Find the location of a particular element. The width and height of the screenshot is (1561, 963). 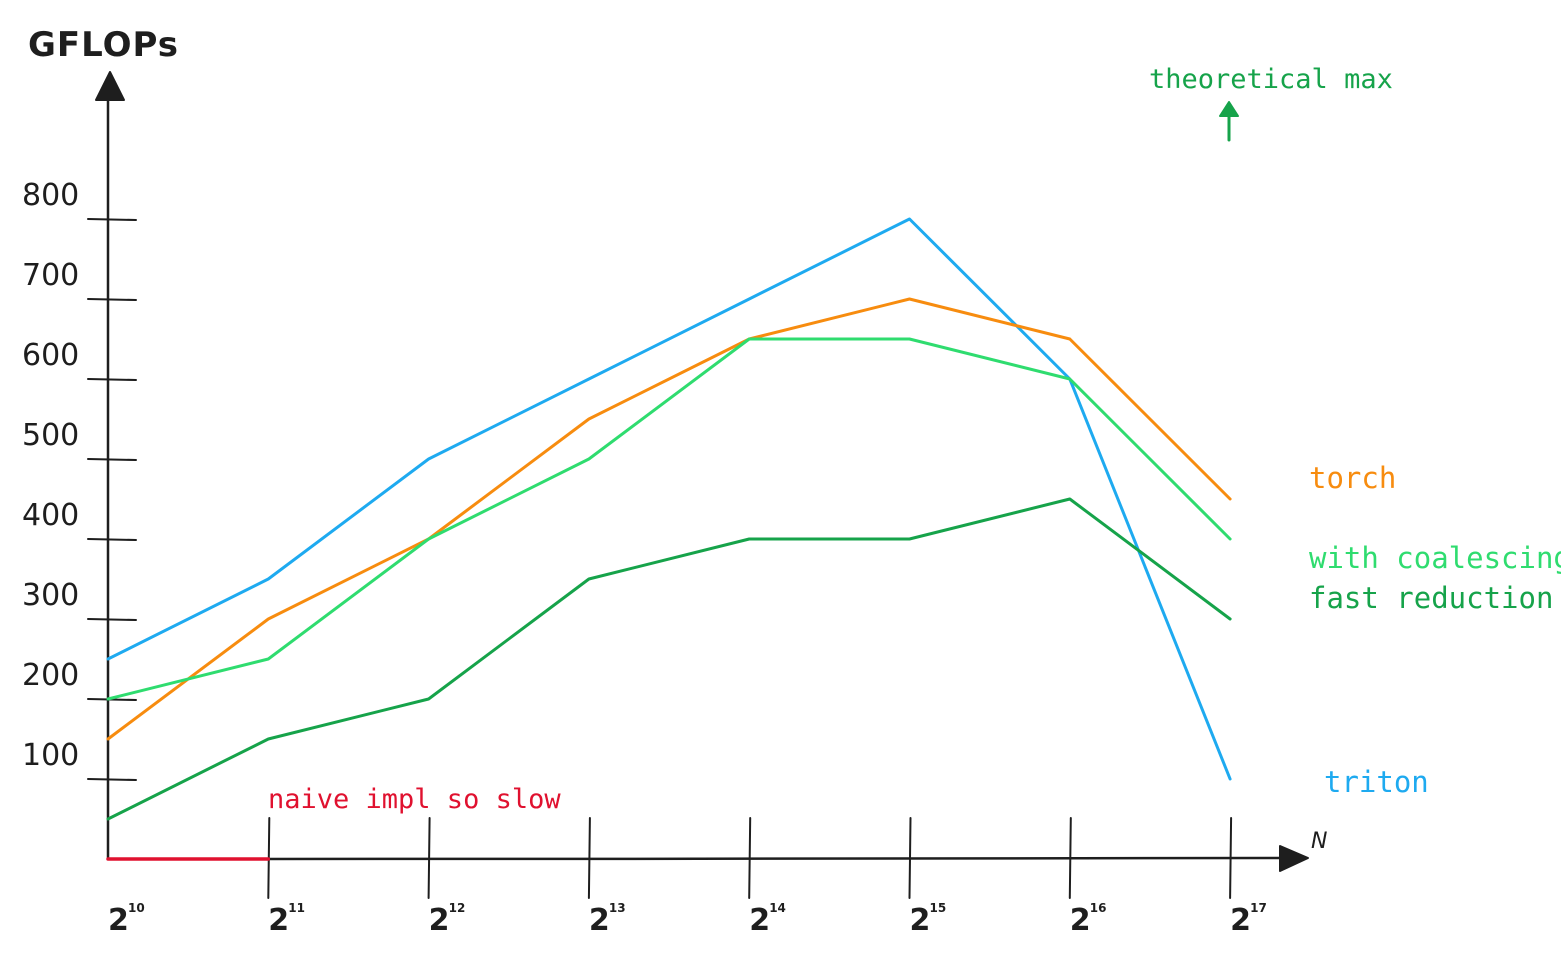

y-tick-label: 600 is located at coordinates (50, 355).